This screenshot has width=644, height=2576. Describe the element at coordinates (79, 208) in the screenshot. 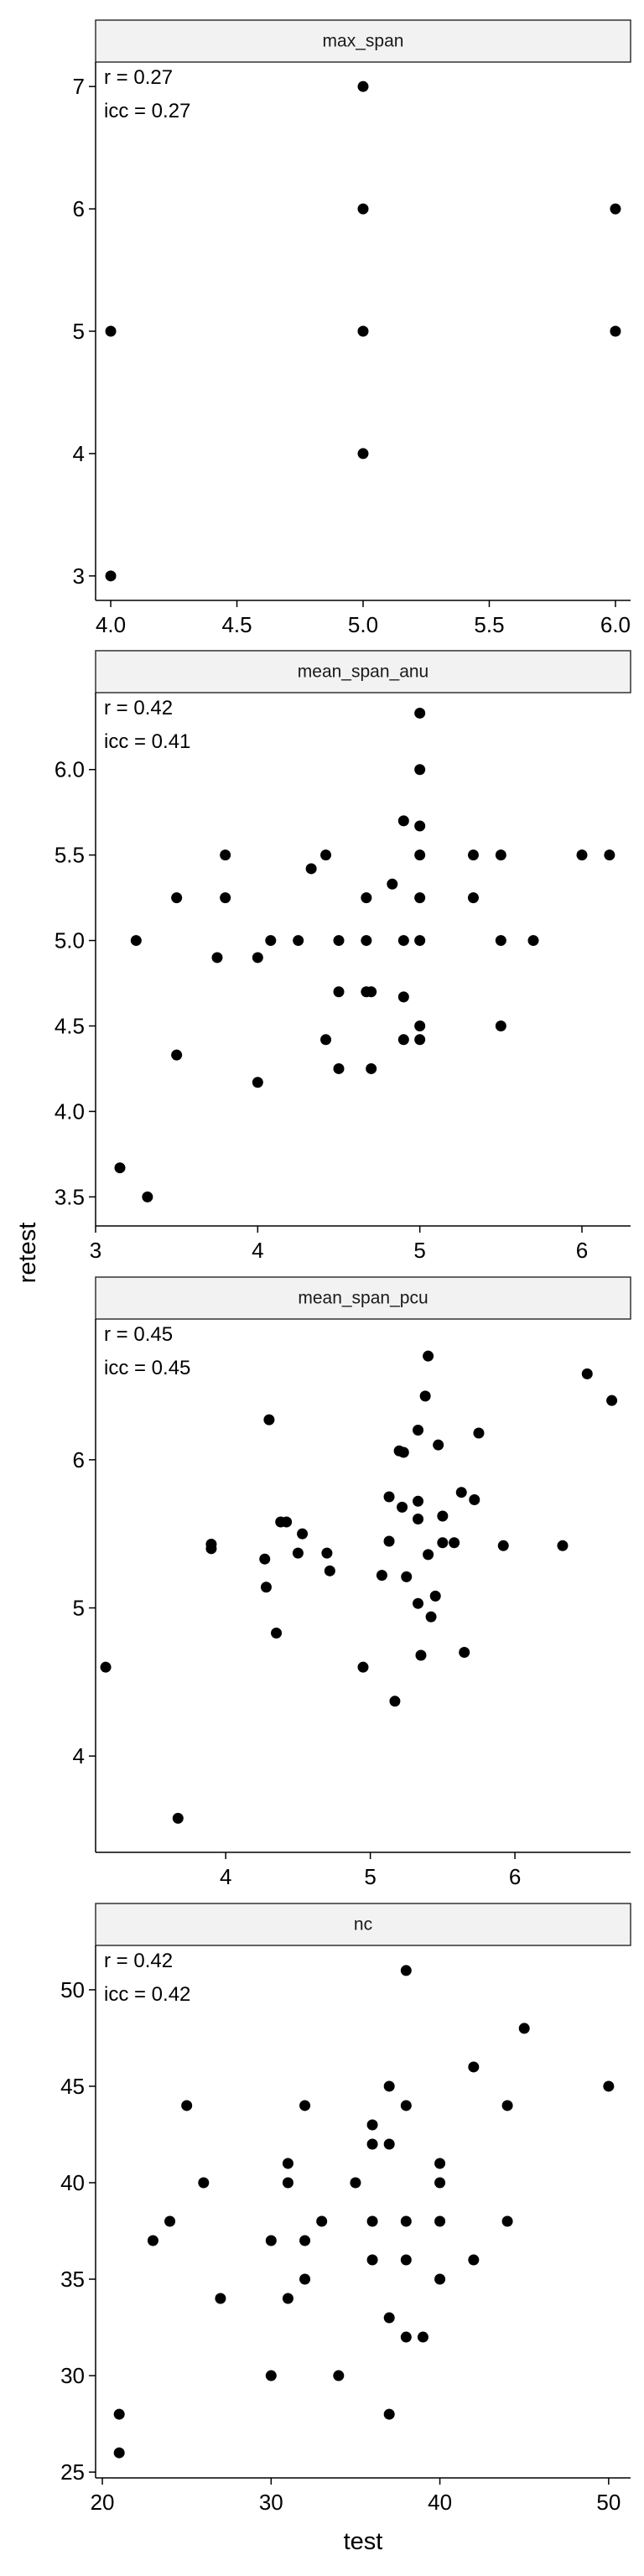

I see `y-tick-label: 6` at that location.